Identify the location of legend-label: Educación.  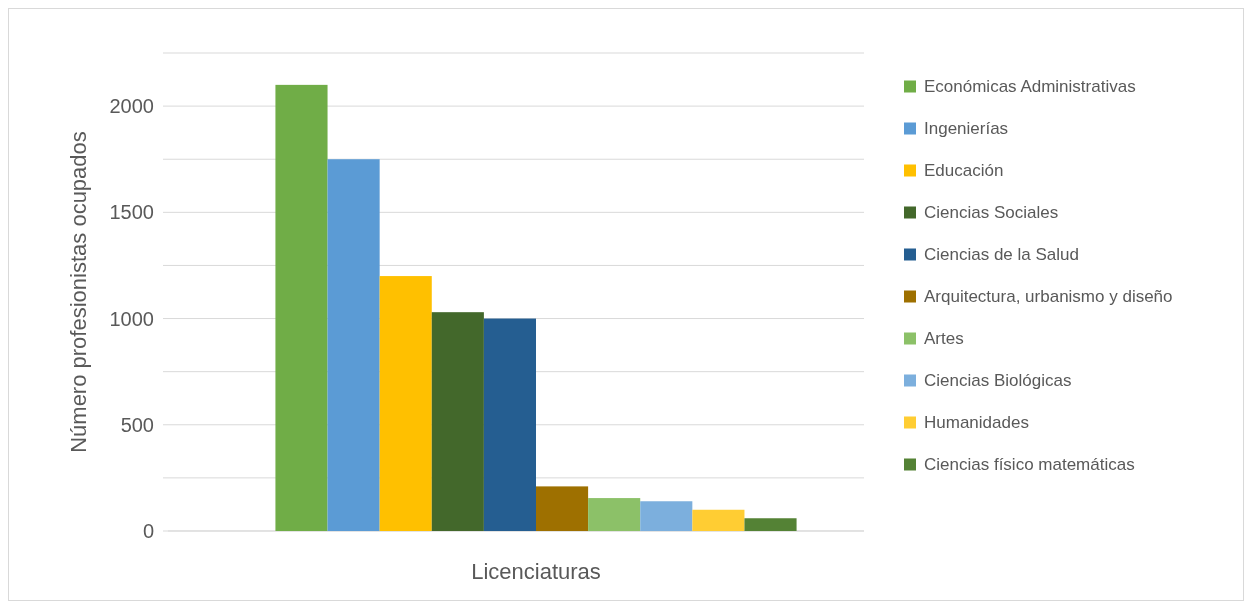
(964, 171).